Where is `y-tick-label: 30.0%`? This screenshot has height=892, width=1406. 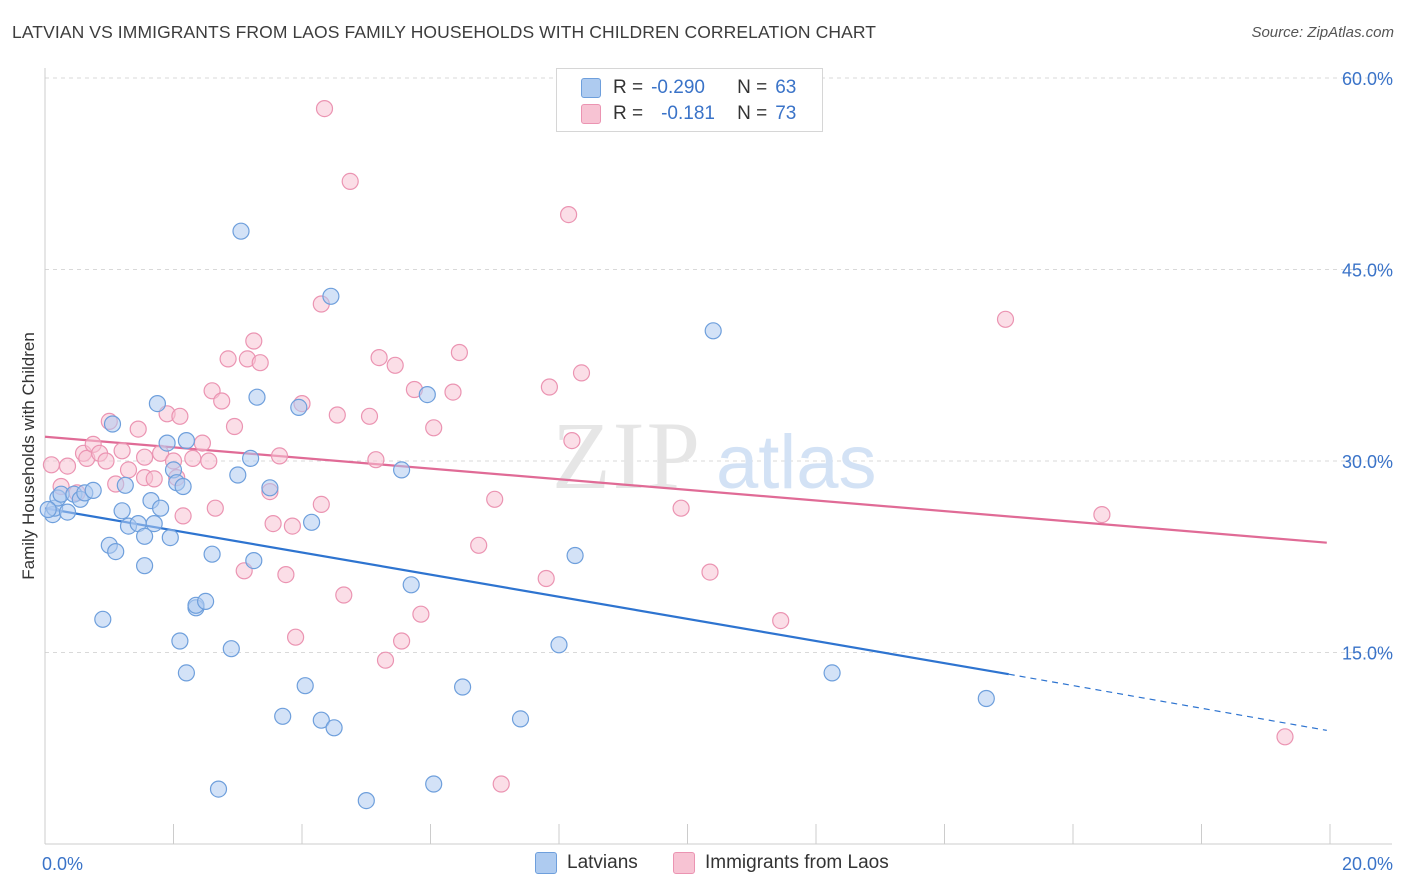 y-tick-label: 30.0% is located at coordinates (1367, 462).